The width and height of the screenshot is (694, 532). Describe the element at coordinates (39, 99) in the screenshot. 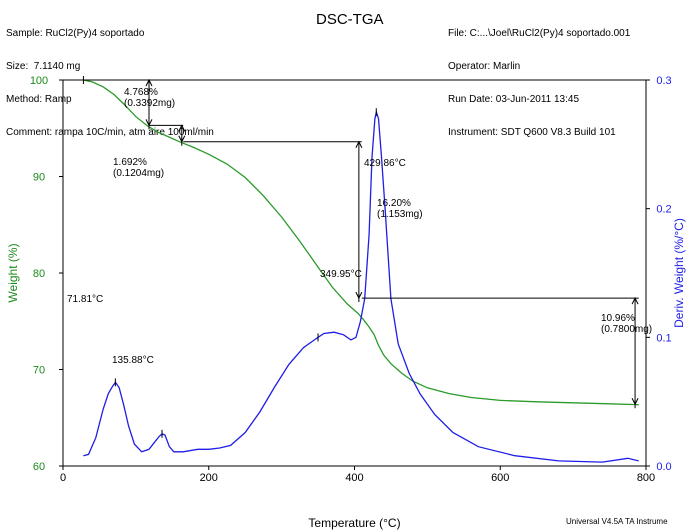

I see `method-line: Method: Ramp` at that location.